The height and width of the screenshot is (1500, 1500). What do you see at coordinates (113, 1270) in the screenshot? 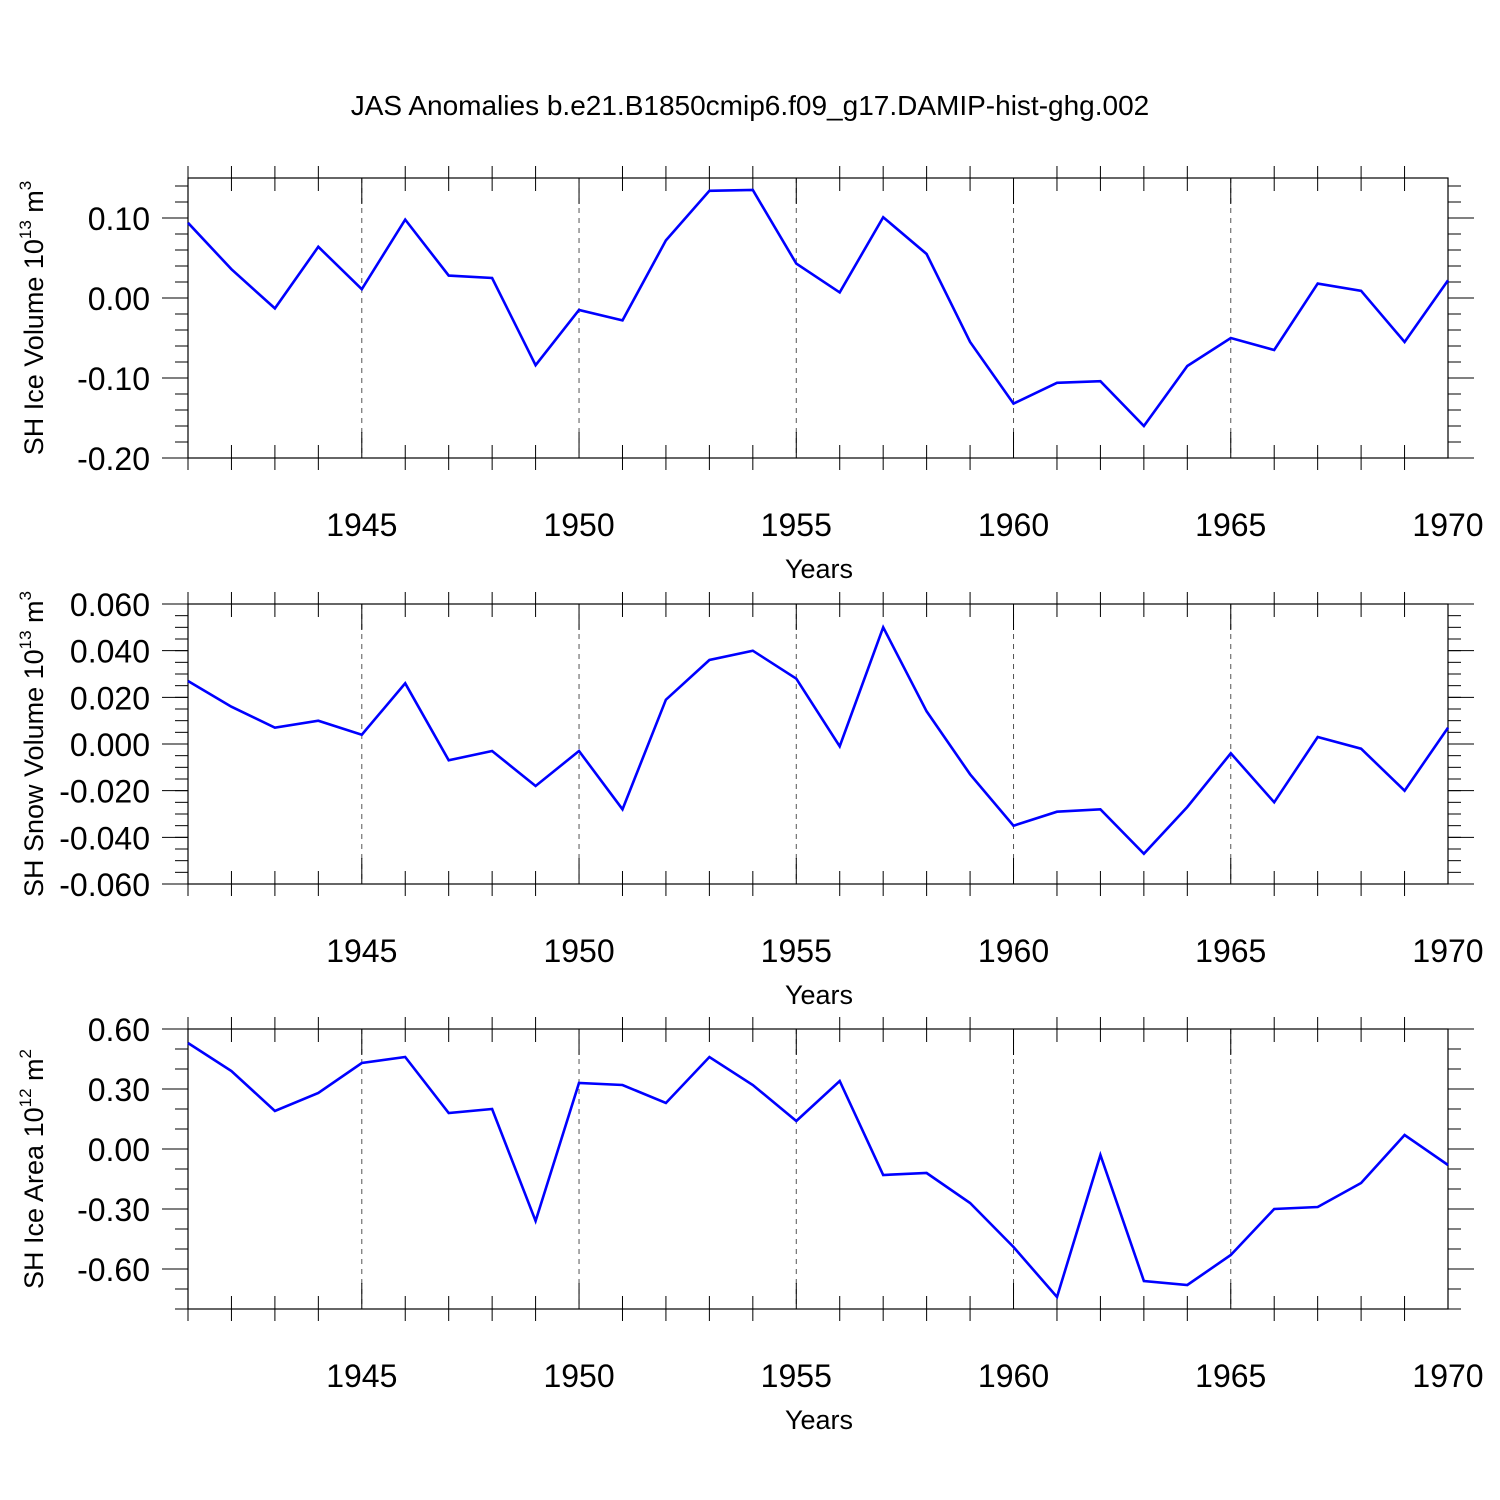
I see `y-tick-label: -0.60` at bounding box center [113, 1270].